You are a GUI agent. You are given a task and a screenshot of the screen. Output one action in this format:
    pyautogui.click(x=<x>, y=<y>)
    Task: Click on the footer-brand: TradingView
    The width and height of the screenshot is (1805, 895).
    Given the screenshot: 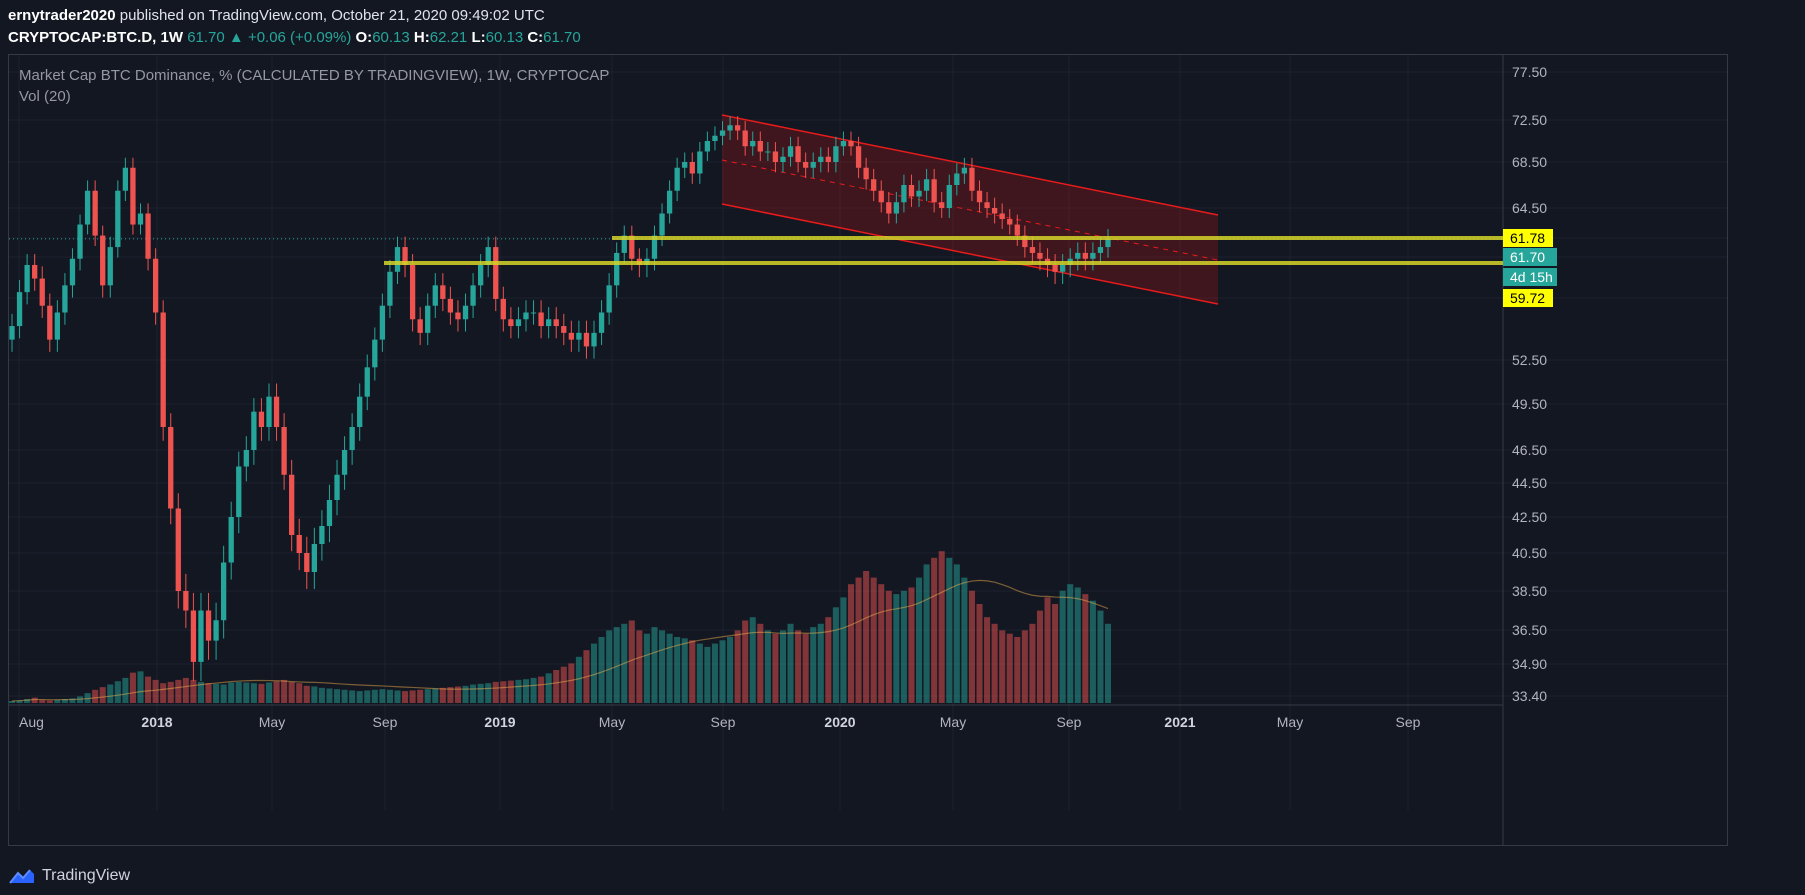 What is the action you would take?
    pyautogui.click(x=69, y=876)
    